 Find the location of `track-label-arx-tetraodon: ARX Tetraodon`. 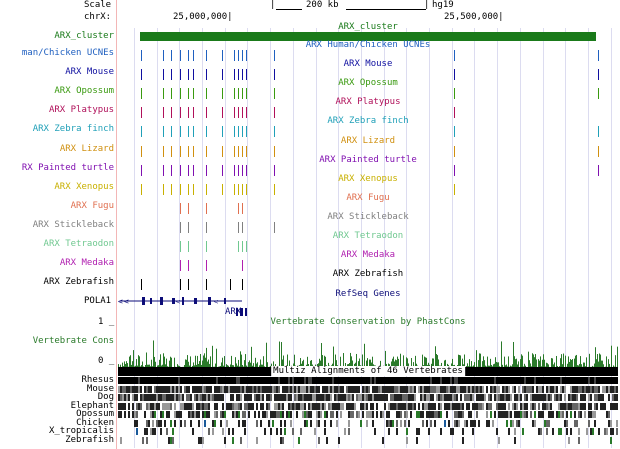

track-label-arx-tetraodon: ARX Tetraodon is located at coordinates (78, 244).